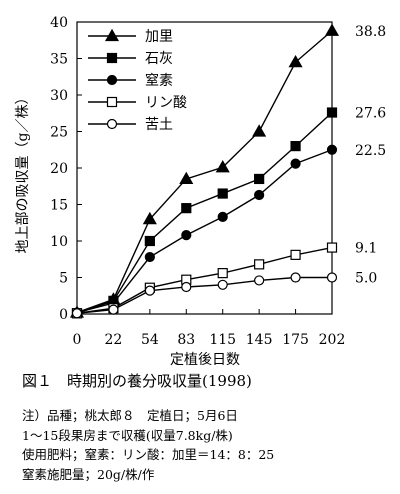 The image size is (400, 494). What do you see at coordinates (23, 172) in the screenshot?
I see `y-axis-title: 地上部の吸収量（g／株）` at bounding box center [23, 172].